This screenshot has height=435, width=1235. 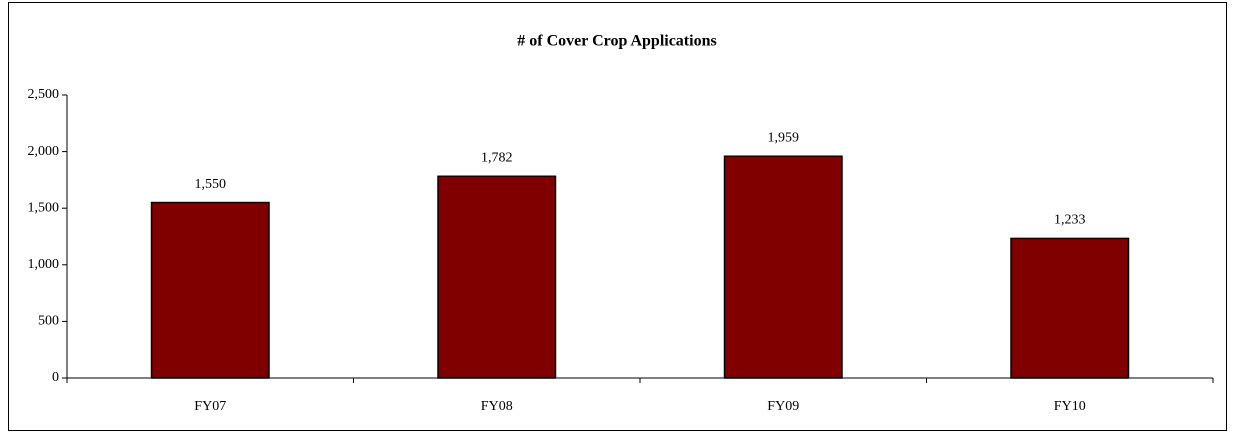 What do you see at coordinates (783, 406) in the screenshot?
I see `x-tick-label: FY09` at bounding box center [783, 406].